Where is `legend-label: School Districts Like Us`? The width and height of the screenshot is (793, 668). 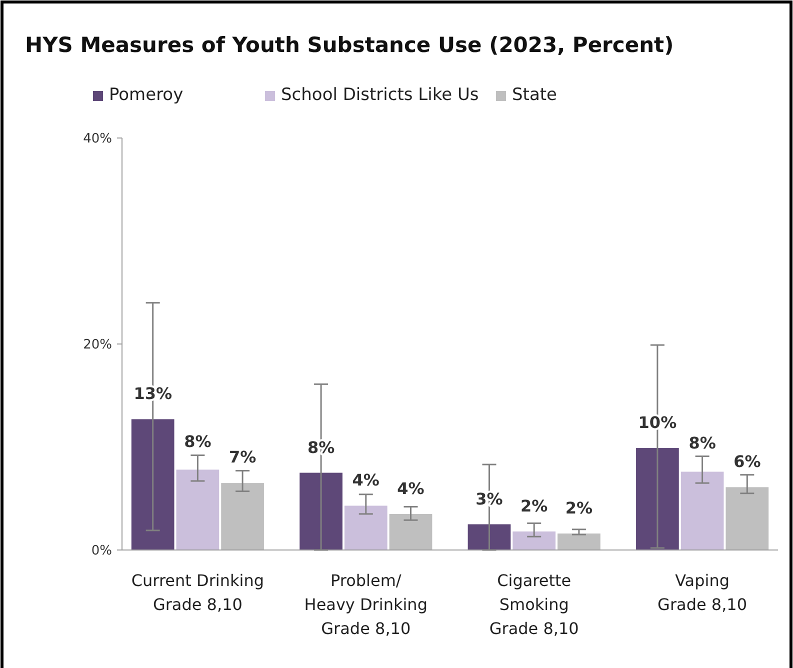 legend-label: School Districts Like Us is located at coordinates (380, 95).